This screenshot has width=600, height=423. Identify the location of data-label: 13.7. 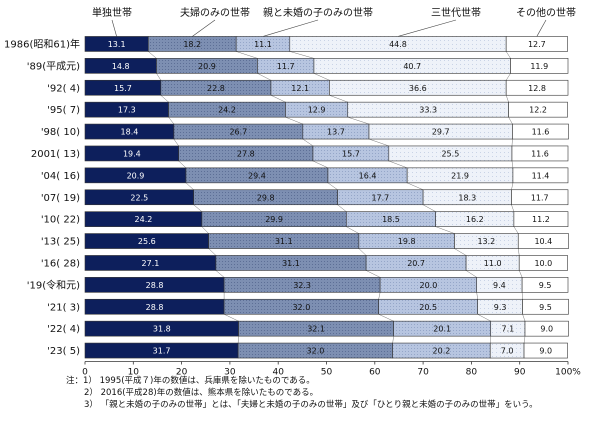
(336, 132).